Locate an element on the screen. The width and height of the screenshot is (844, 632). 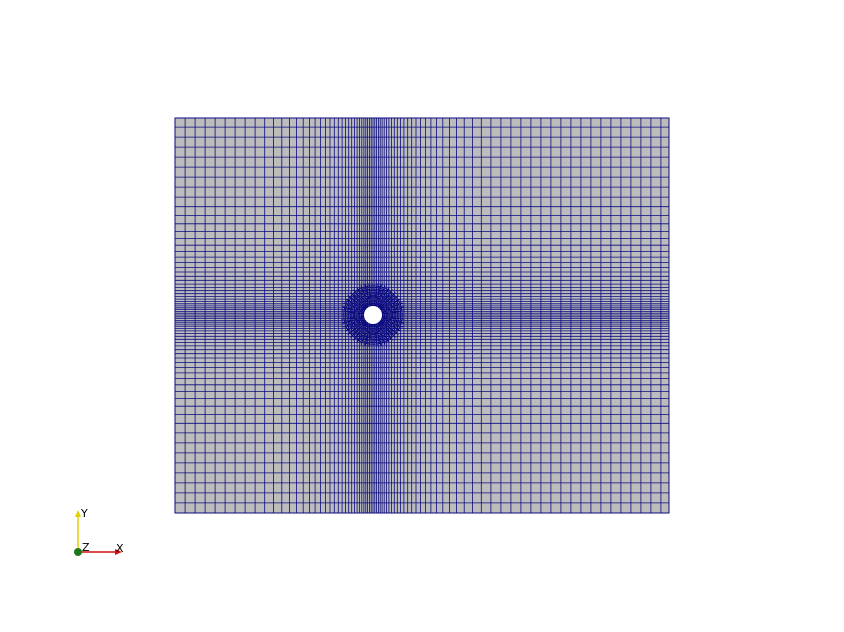
x-label: X is located at coordinates (120, 548).